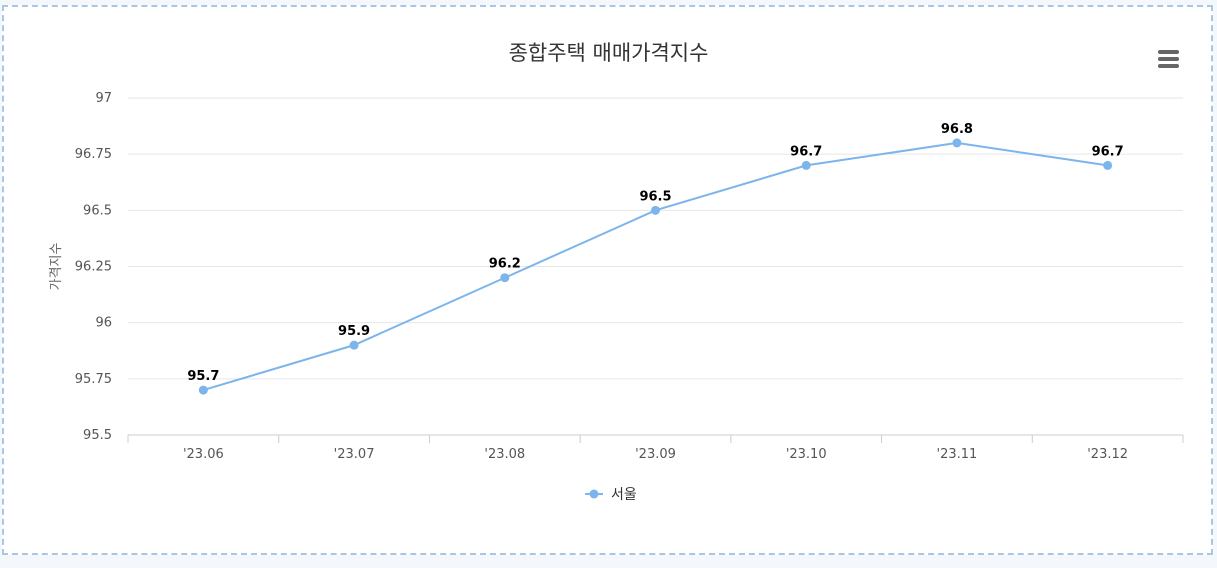 Image resolution: width=1217 pixels, height=568 pixels. What do you see at coordinates (957, 454) in the screenshot?
I see `x-tick-label: '23.11` at bounding box center [957, 454].